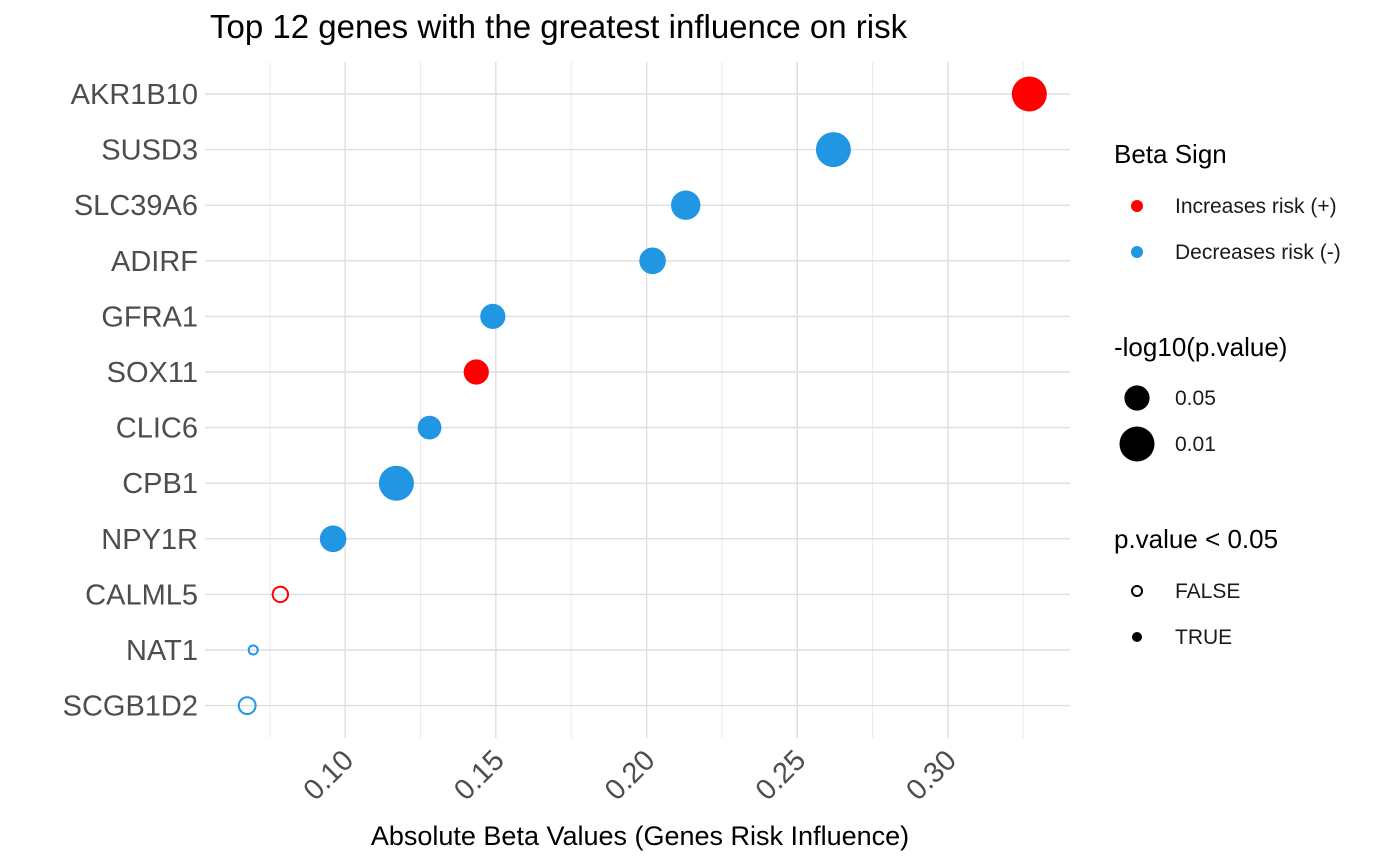  What do you see at coordinates (686, 205) in the screenshot?
I see `point-slc39a6` at bounding box center [686, 205].